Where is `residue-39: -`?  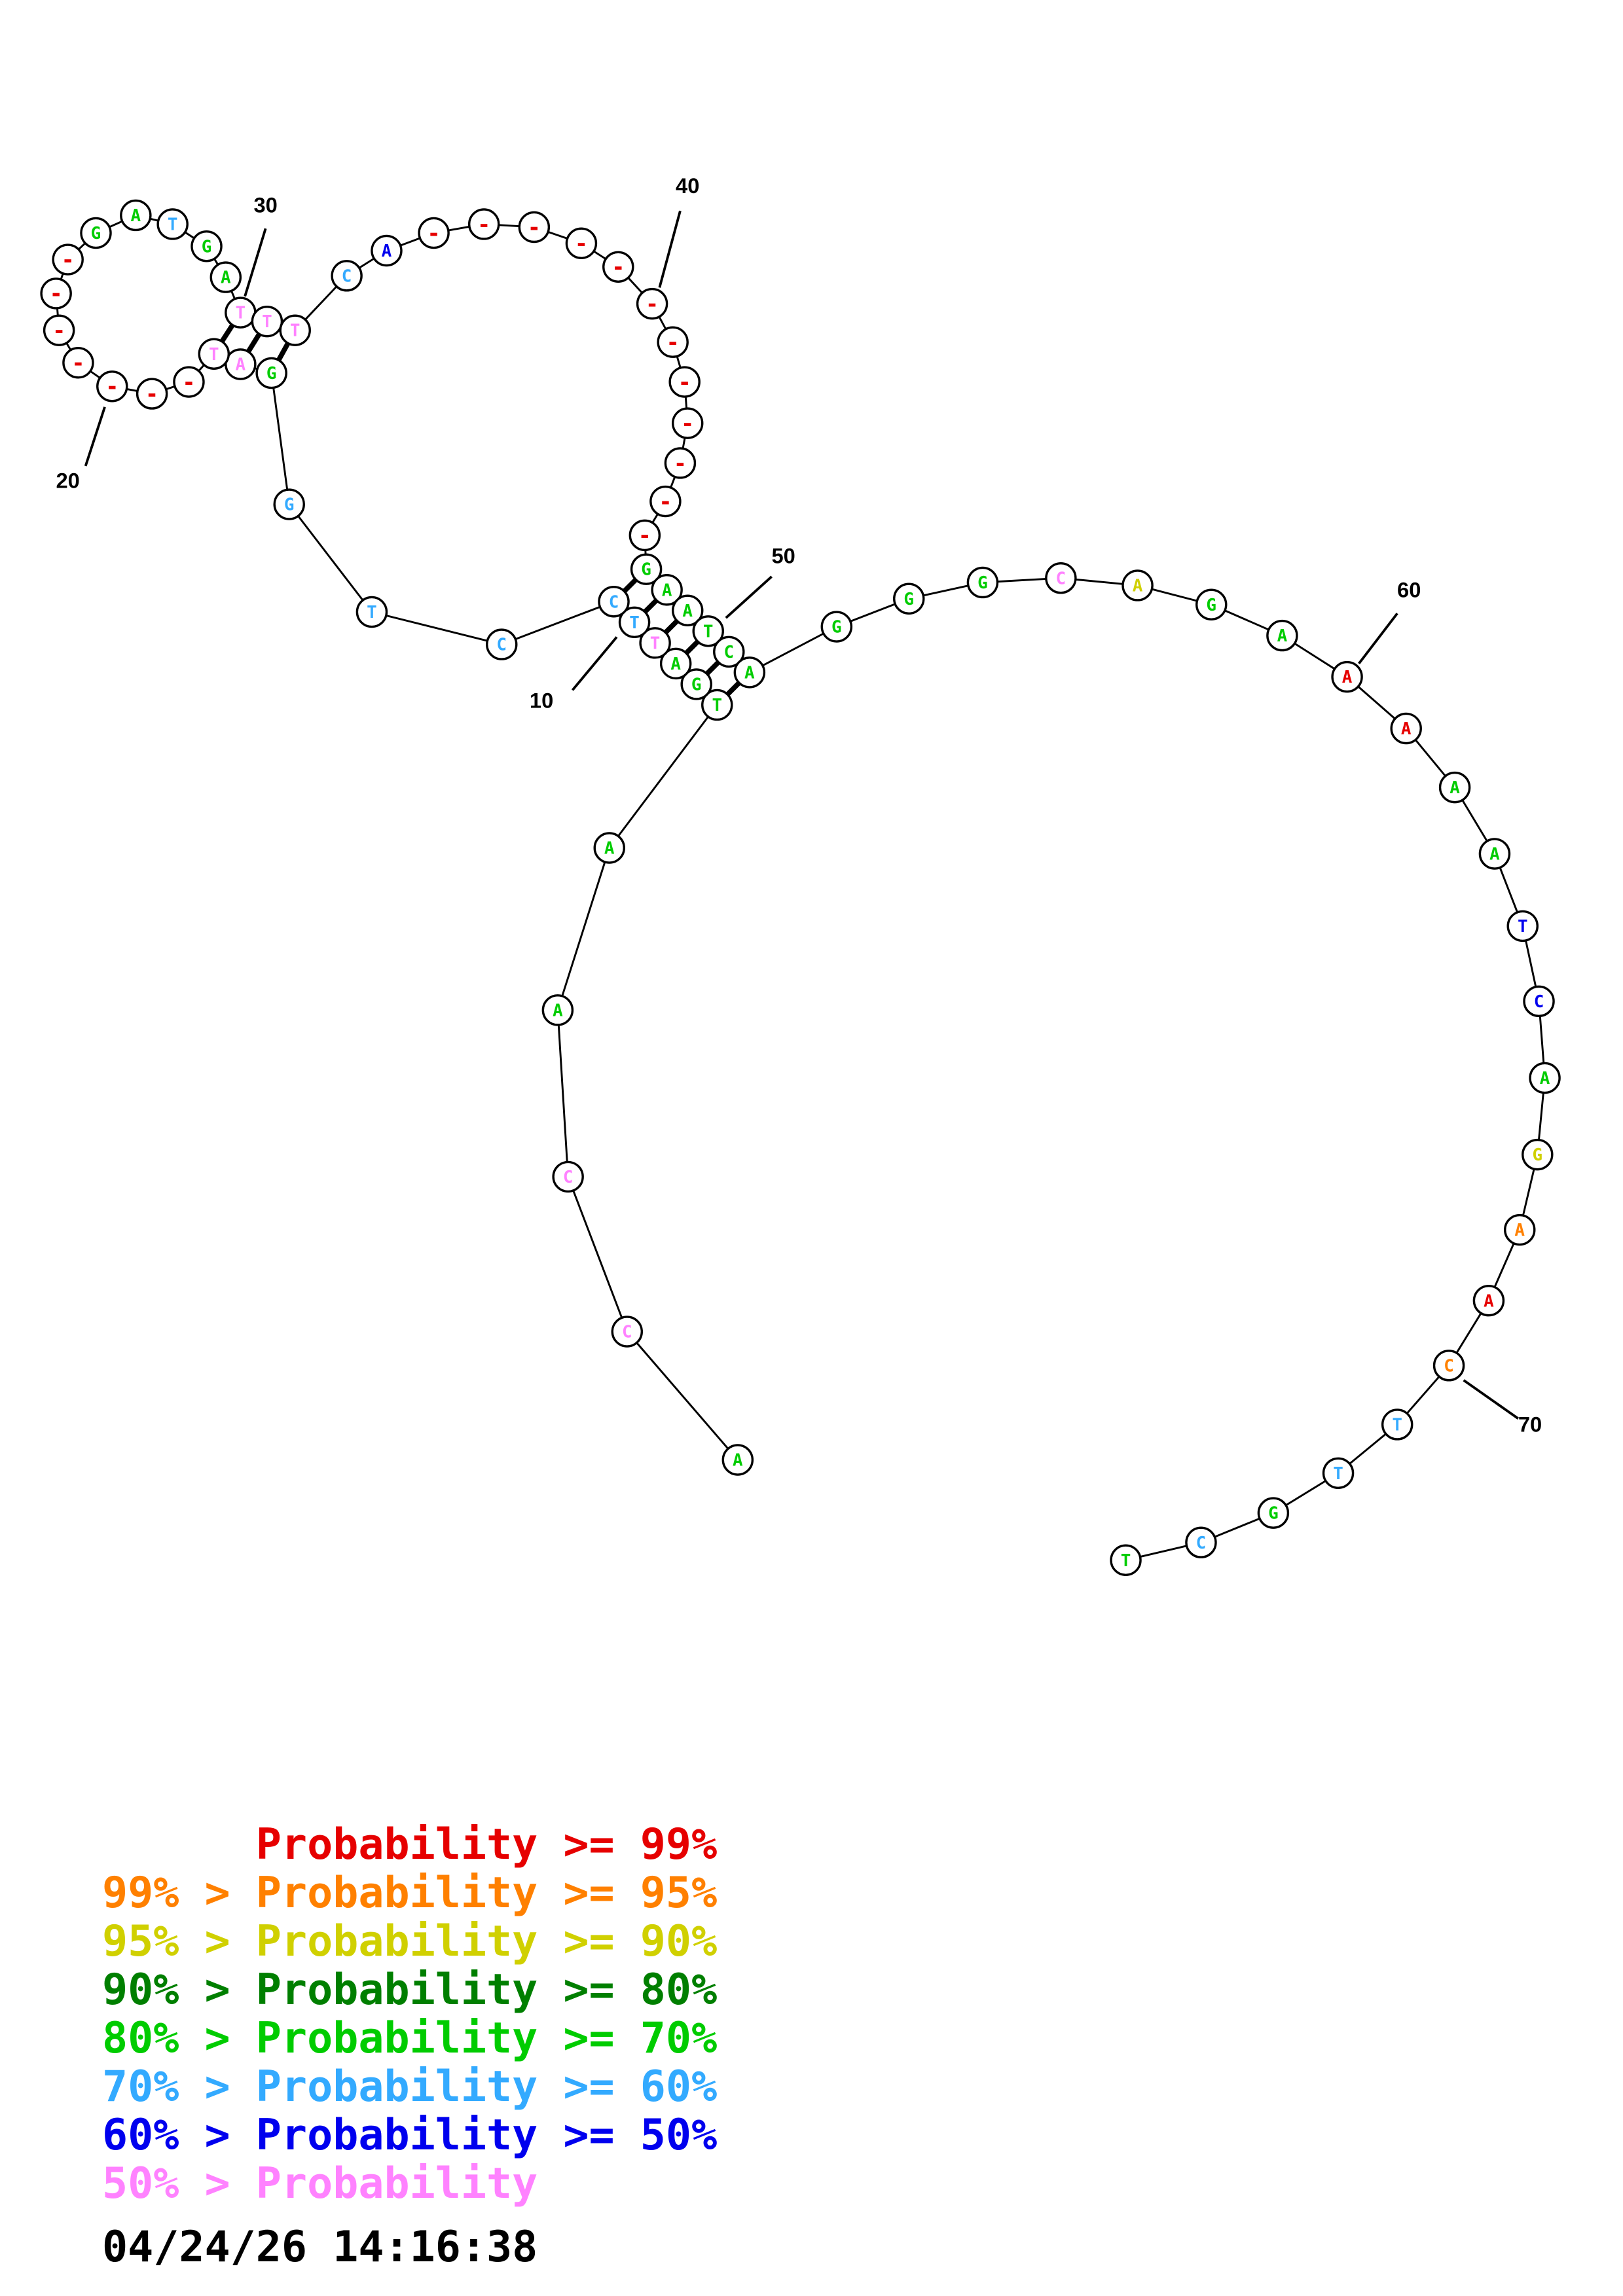
residue-39: - is located at coordinates (618, 267).